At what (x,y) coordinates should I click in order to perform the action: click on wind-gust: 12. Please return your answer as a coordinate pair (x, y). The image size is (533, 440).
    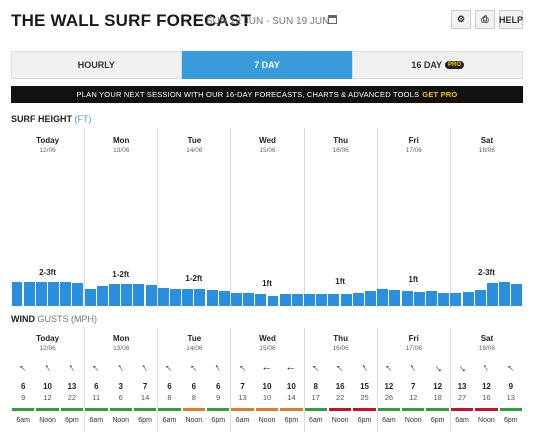
    Looking at the image, I should click on (413, 397).